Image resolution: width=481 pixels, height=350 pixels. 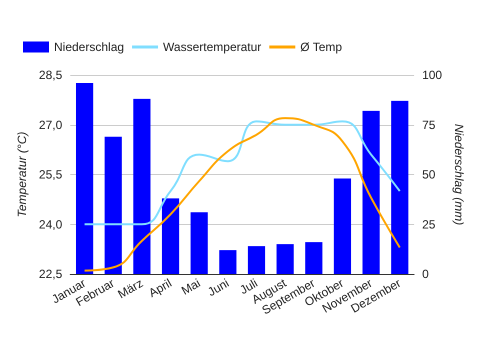 What do you see at coordinates (50, 224) in the screenshot?
I see `y-tick-label: 24,0` at bounding box center [50, 224].